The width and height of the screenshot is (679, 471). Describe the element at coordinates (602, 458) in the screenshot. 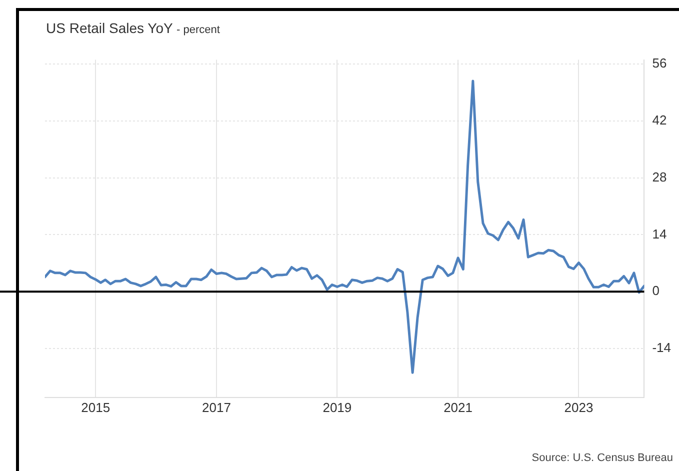

I see `source-note: Source: U.S. Census Bureau` at that location.